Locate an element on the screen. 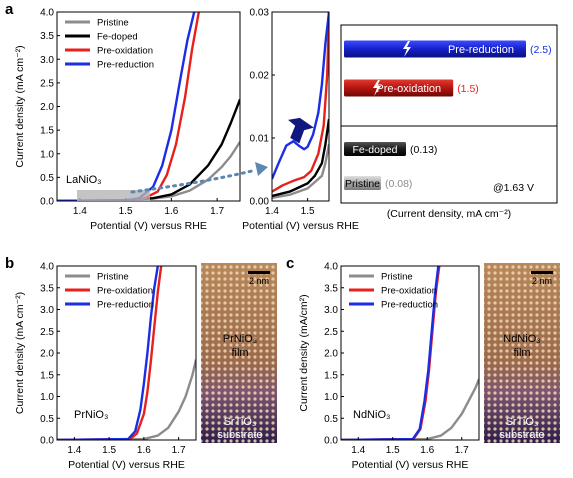 The image size is (573, 478). bar-label-pre_oxidation: Pre-oxidation is located at coordinates (408, 89).